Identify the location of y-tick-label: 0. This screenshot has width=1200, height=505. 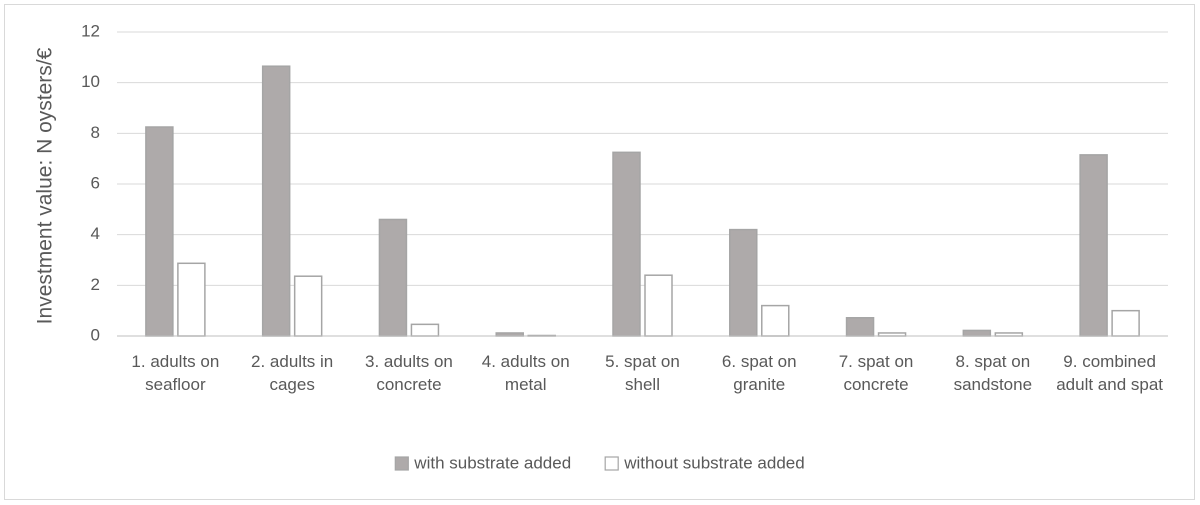
(95, 334).